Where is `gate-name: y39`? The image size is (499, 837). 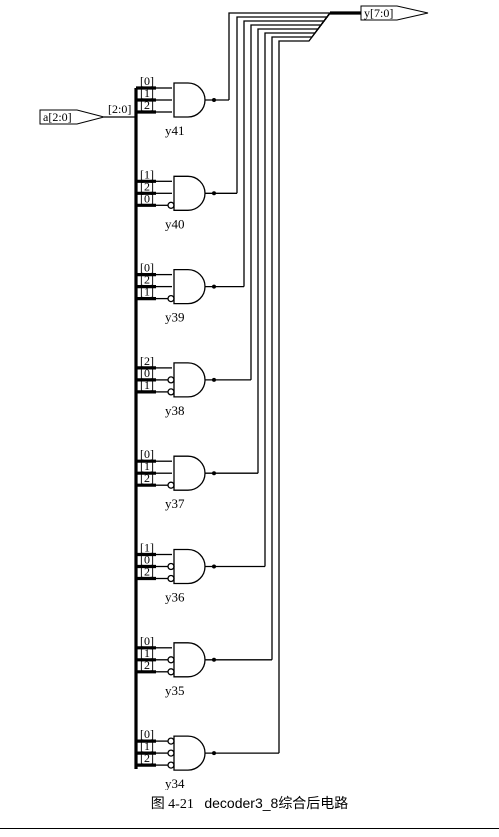 gate-name: y39 is located at coordinates (175, 317).